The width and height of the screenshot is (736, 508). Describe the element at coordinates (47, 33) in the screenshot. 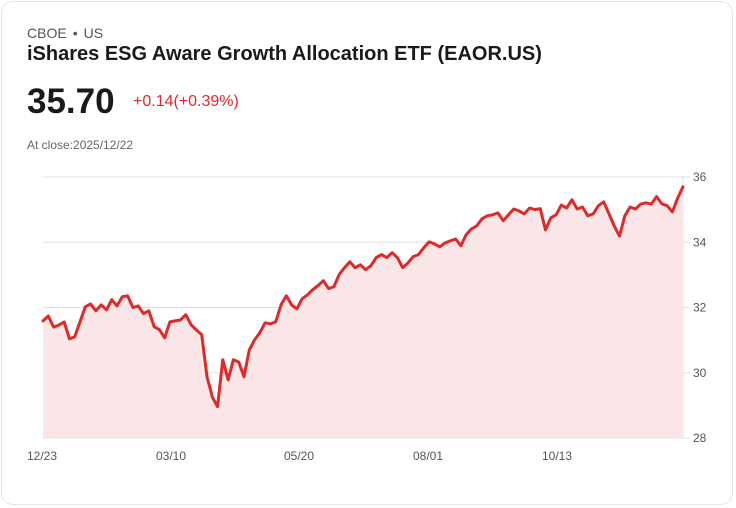

I see `exchange-name: CBOE` at that location.